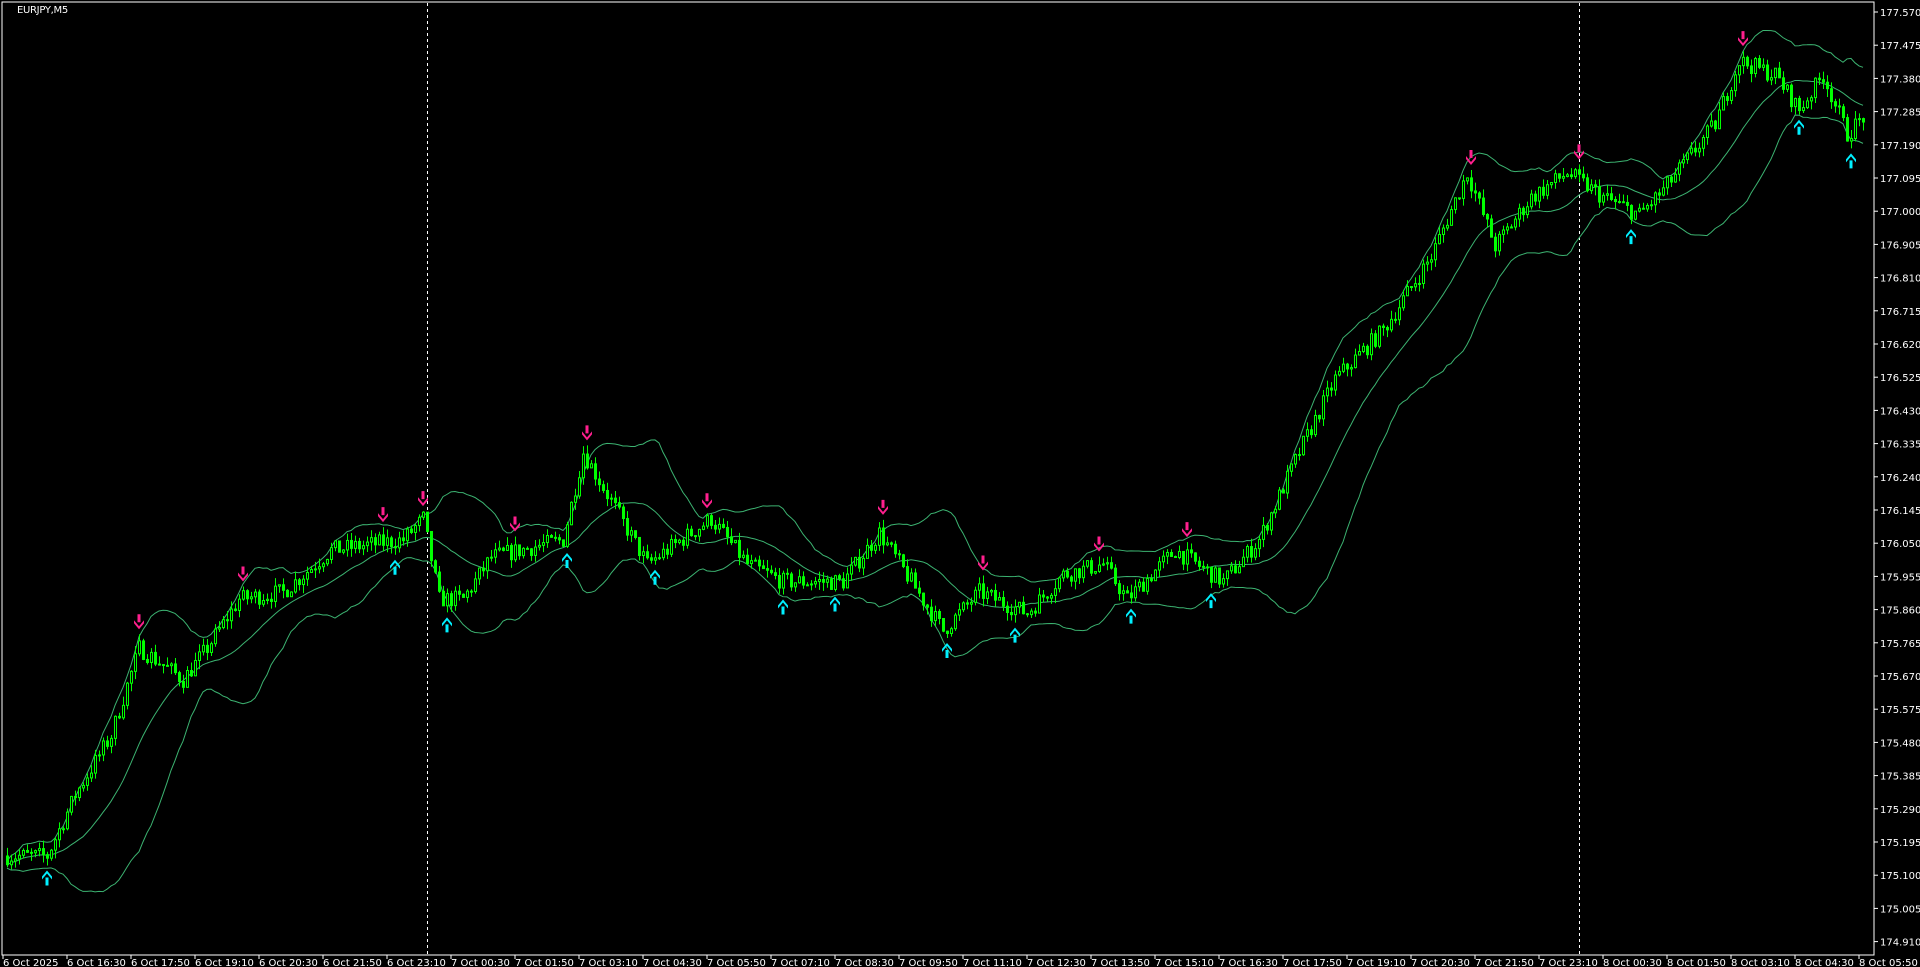 Image resolution: width=1920 pixels, height=967 pixels. Describe the element at coordinates (1900, 743) in the screenshot. I see `y-tick-label: 175.480` at that location.